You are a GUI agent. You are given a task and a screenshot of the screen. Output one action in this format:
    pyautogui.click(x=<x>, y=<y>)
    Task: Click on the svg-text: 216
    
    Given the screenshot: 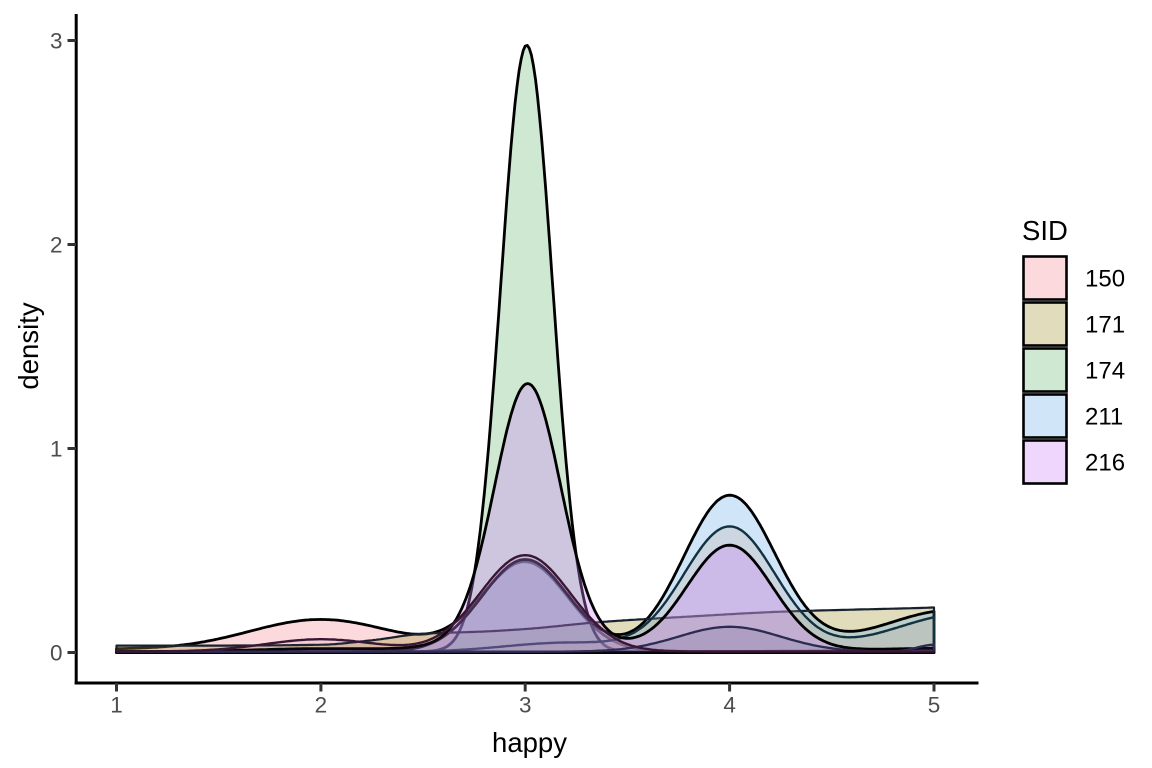 What is the action you would take?
    pyautogui.click(x=1105, y=463)
    